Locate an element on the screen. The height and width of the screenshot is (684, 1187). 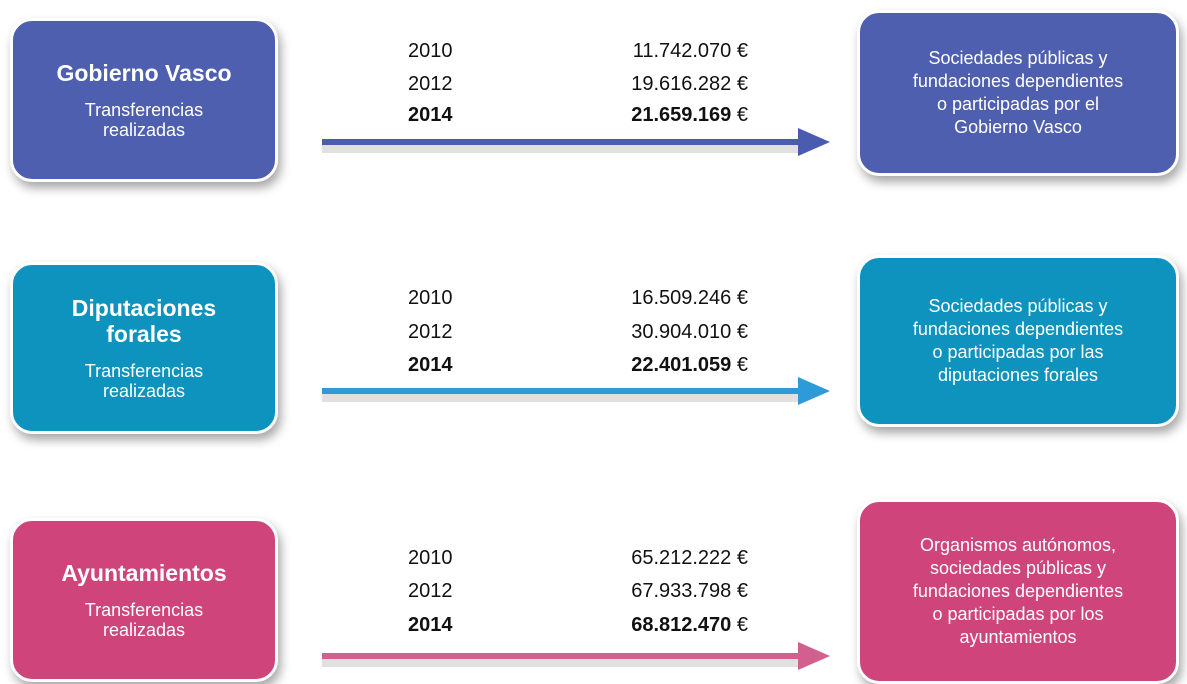
amount-value: 21.659.169 is located at coordinates (681, 115).